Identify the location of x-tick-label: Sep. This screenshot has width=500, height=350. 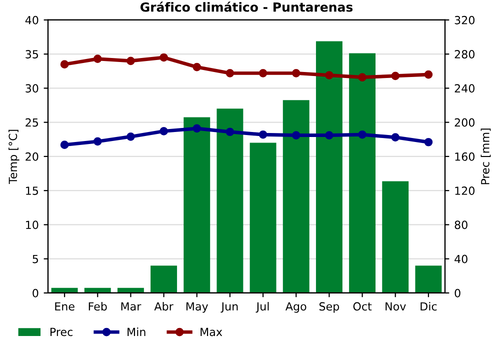
(329, 307).